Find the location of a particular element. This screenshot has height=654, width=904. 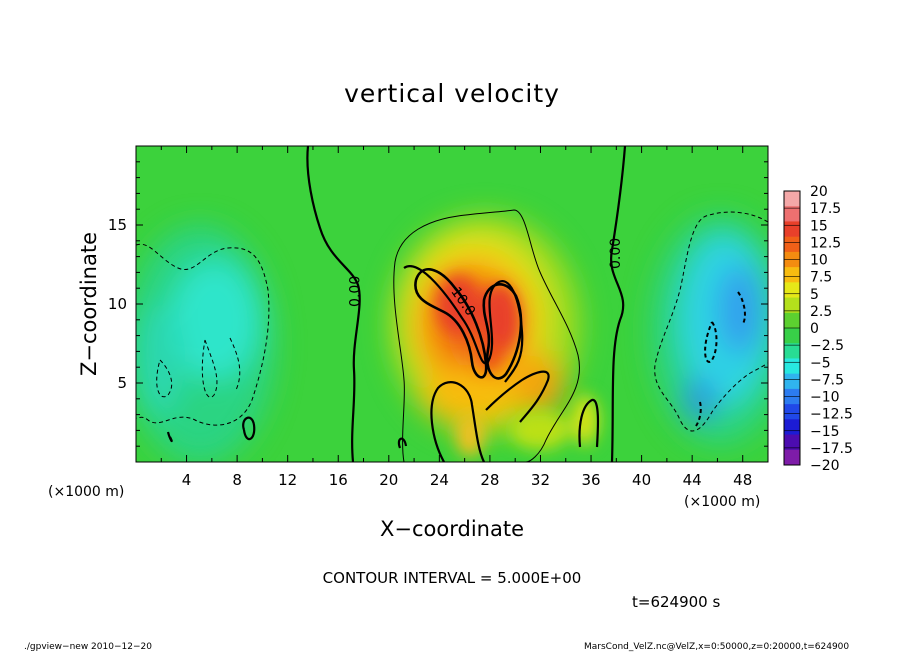

x-unit-left: (×1000 m) is located at coordinates (86, 492).